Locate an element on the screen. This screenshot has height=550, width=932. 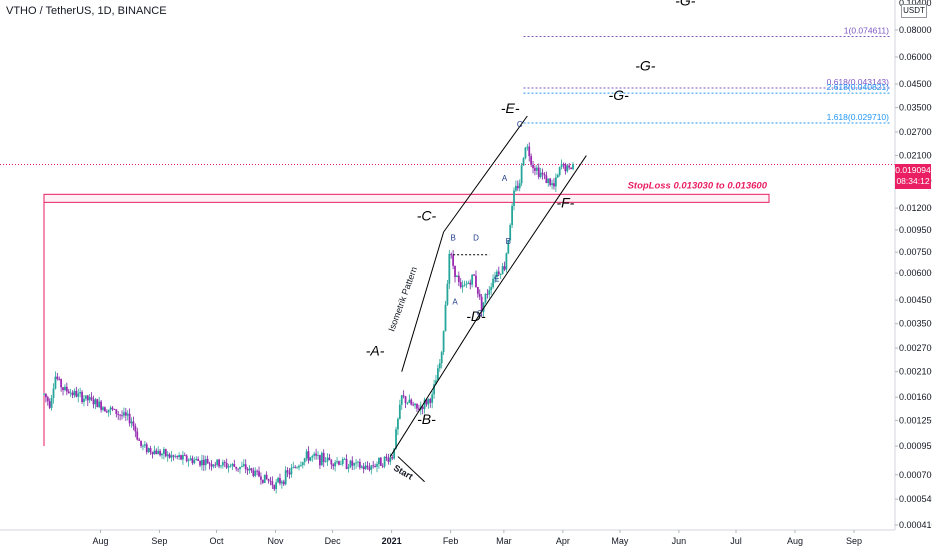
time-tick-label: Sep is located at coordinates (159, 541).